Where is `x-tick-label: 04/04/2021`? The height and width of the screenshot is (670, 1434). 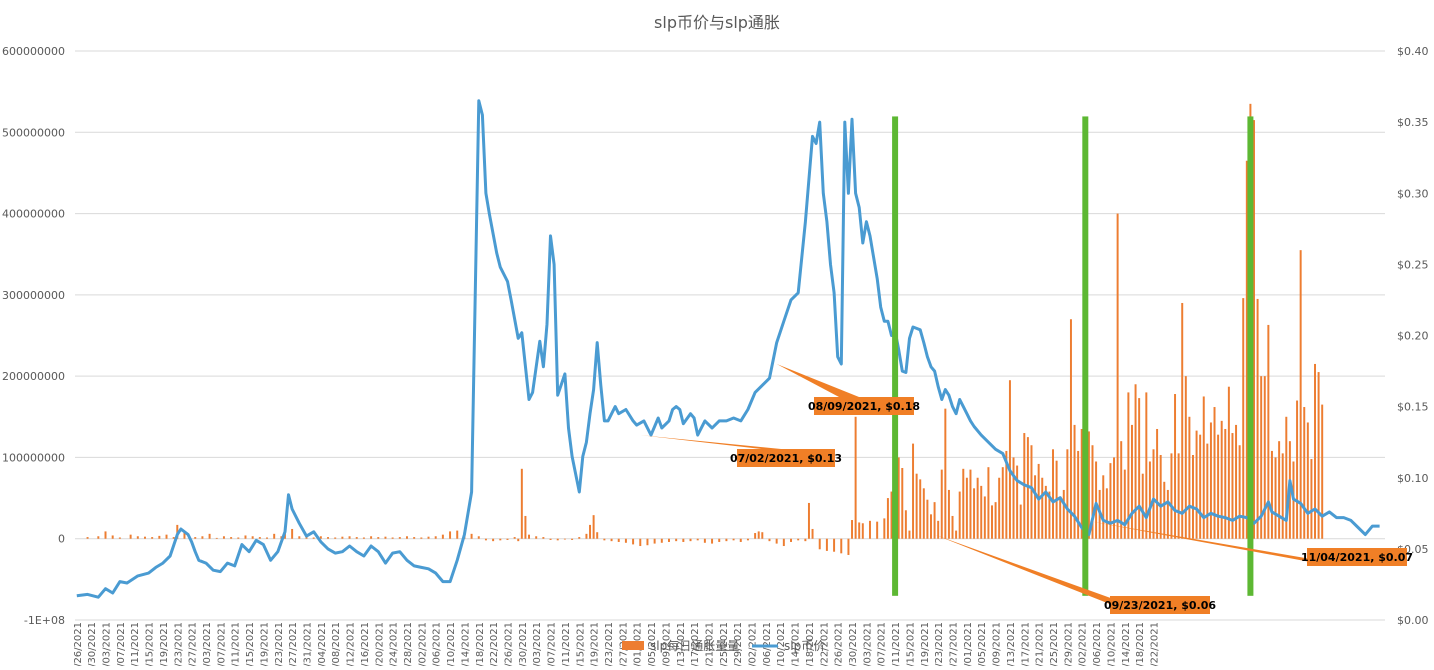
x-tick-label: 04/04/2021 is located at coordinates (322, 644).